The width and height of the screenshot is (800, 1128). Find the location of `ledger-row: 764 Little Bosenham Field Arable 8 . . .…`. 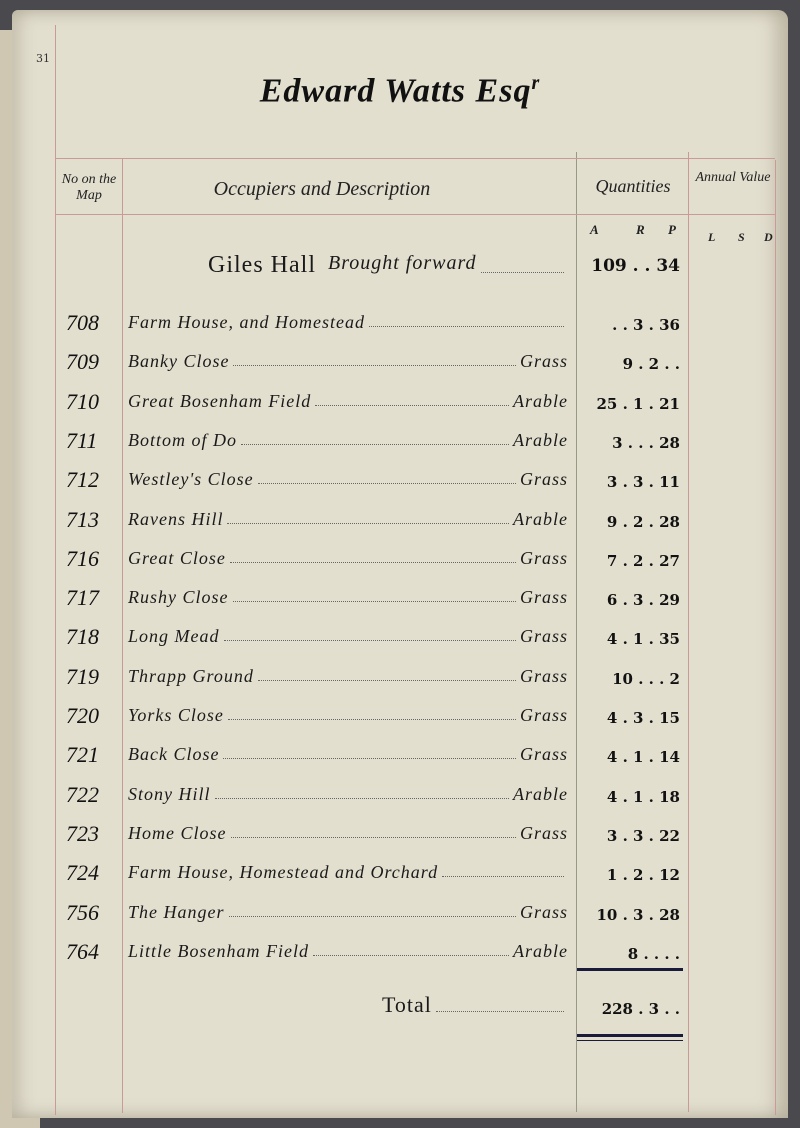

ledger-row: 764 Little Bosenham Field Arable 8 . . .… is located at coordinates (400, 954).